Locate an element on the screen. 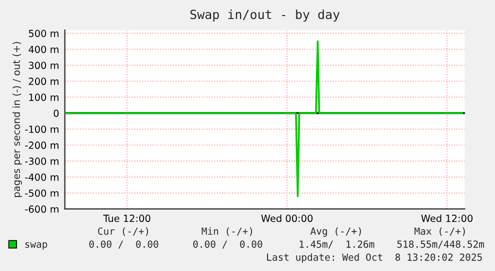  y-tick-label: -100 m is located at coordinates (41, 129).